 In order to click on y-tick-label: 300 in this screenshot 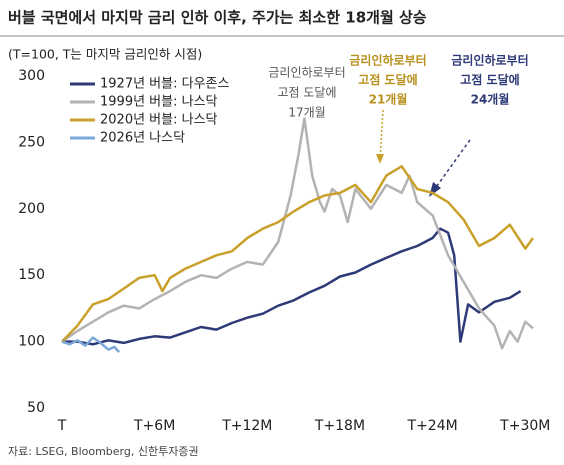, I will do `click(31, 76)`.